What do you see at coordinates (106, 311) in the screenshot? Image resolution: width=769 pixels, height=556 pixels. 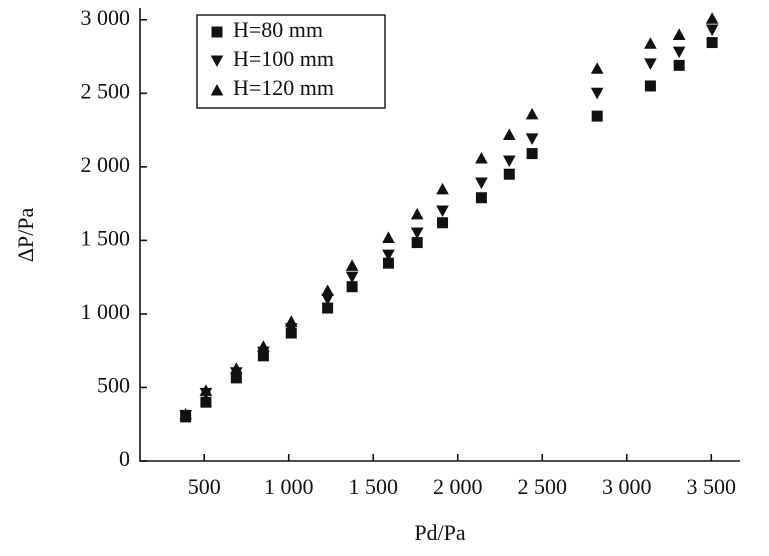 I see `y-tick-label: 1 000` at bounding box center [106, 311].